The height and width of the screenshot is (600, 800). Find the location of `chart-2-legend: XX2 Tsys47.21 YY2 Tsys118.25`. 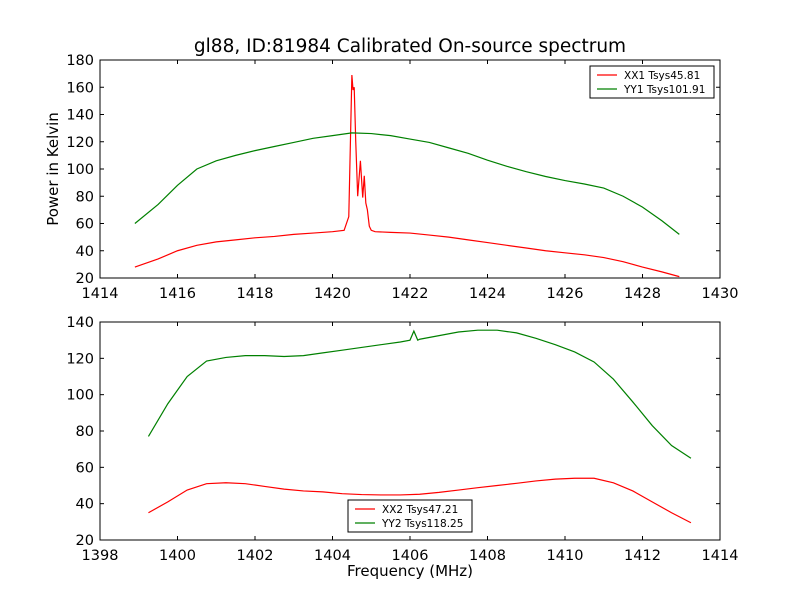

chart-2-legend: XX2 Tsys47.21 YY2 Tsys118.25 is located at coordinates (410, 516).